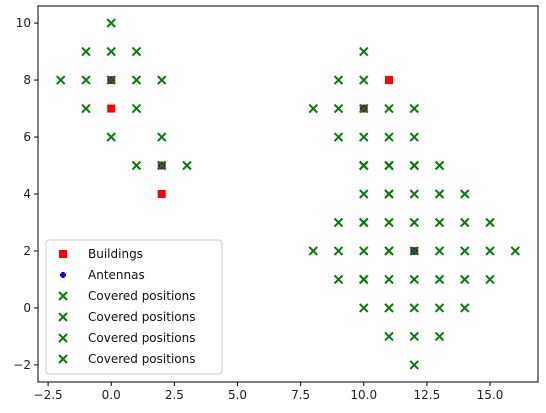  I want to click on legend-label-0: Buildings, so click(115, 254).